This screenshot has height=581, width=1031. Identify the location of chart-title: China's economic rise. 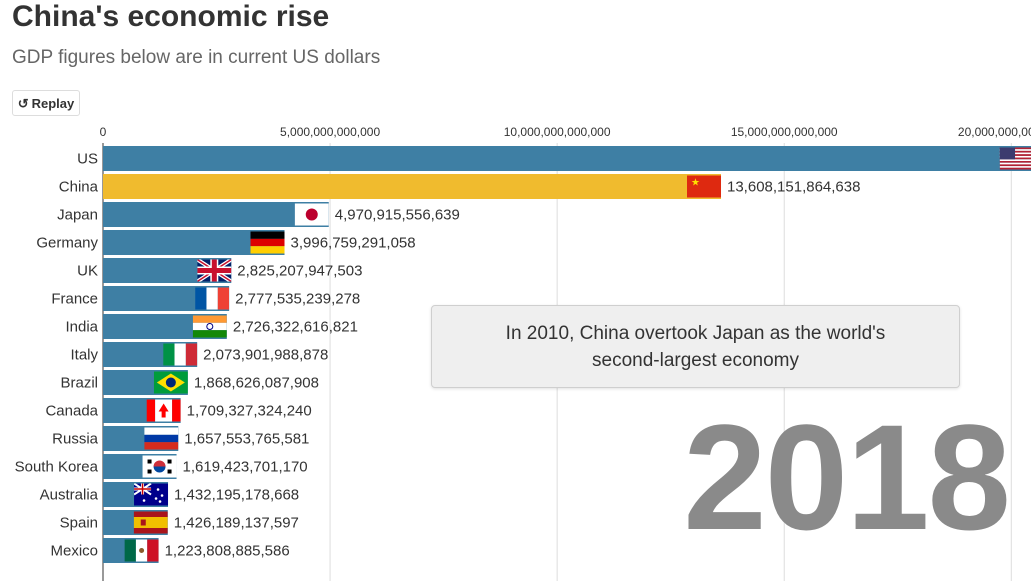
(171, 16).